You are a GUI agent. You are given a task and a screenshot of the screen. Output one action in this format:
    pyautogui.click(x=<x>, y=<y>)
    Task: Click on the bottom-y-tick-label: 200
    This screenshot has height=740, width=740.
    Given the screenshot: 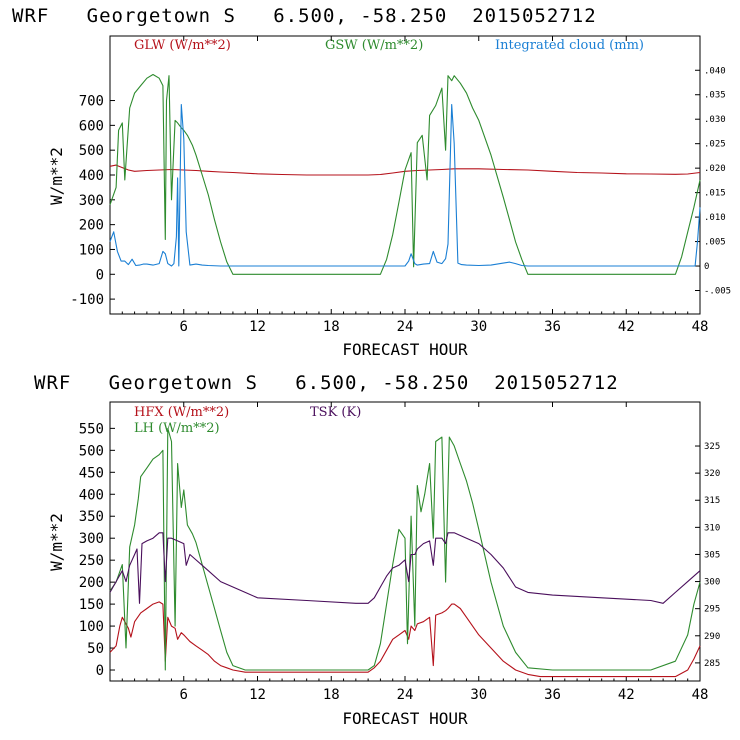 What is the action you would take?
    pyautogui.click(x=91, y=583)
    